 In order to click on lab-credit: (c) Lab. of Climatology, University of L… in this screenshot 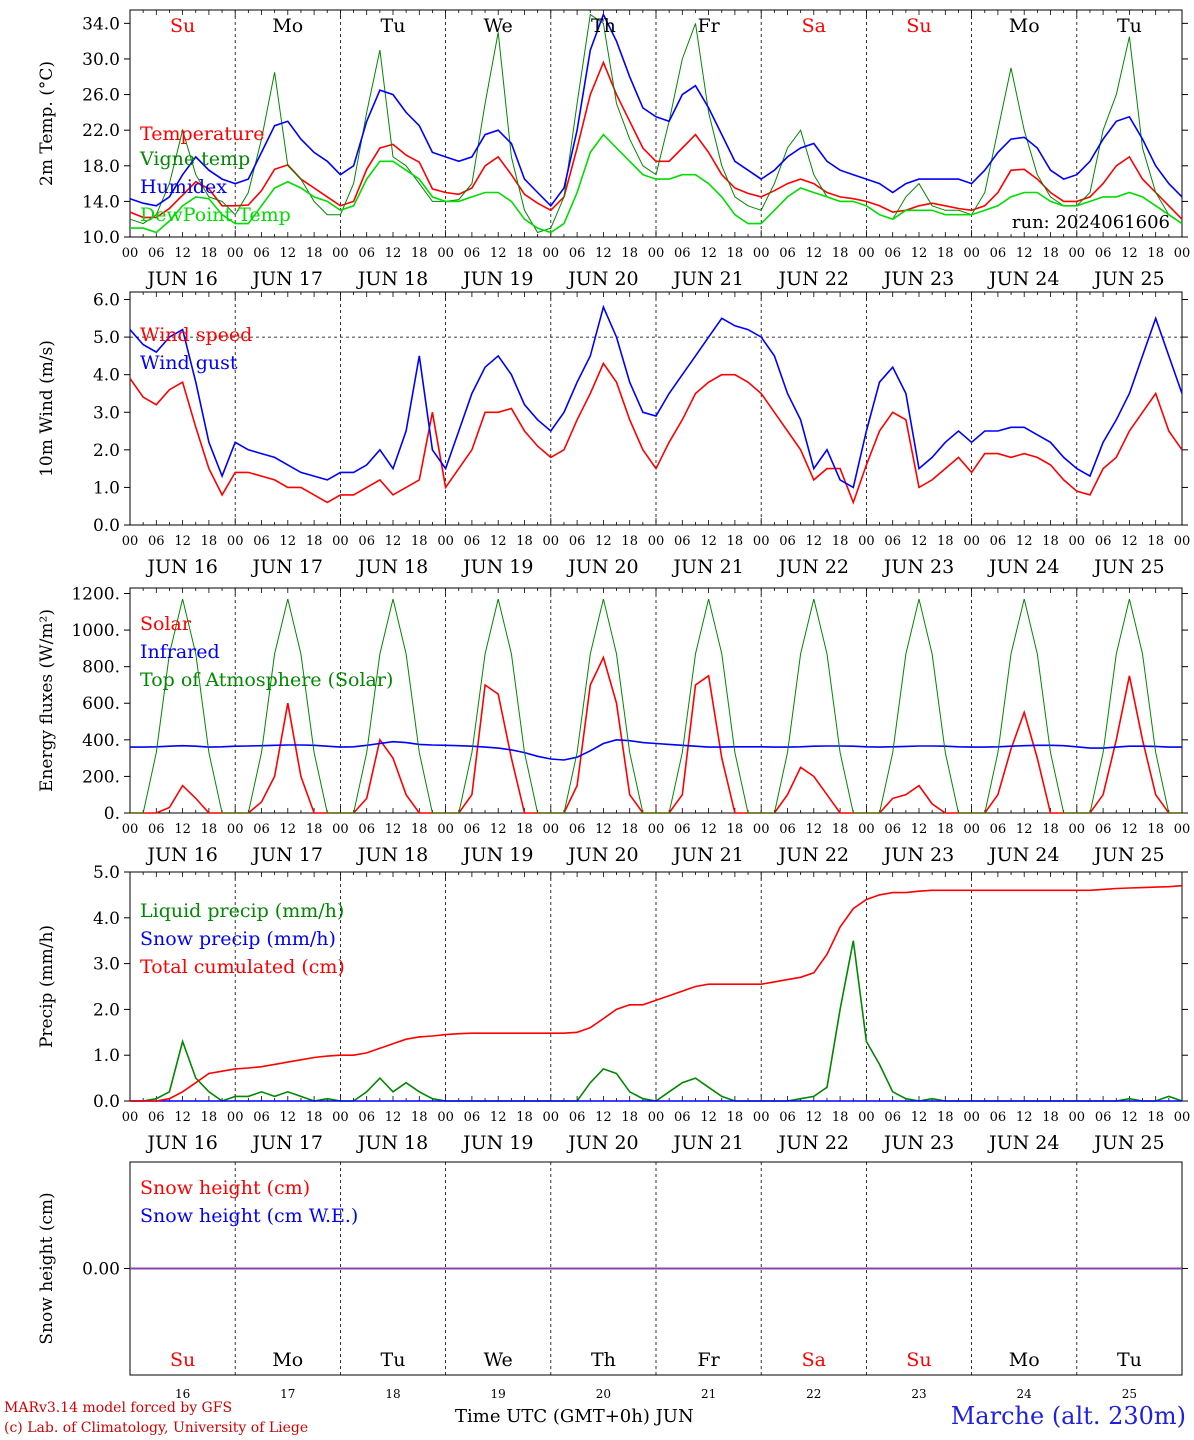, I will do `click(156, 1428)`.